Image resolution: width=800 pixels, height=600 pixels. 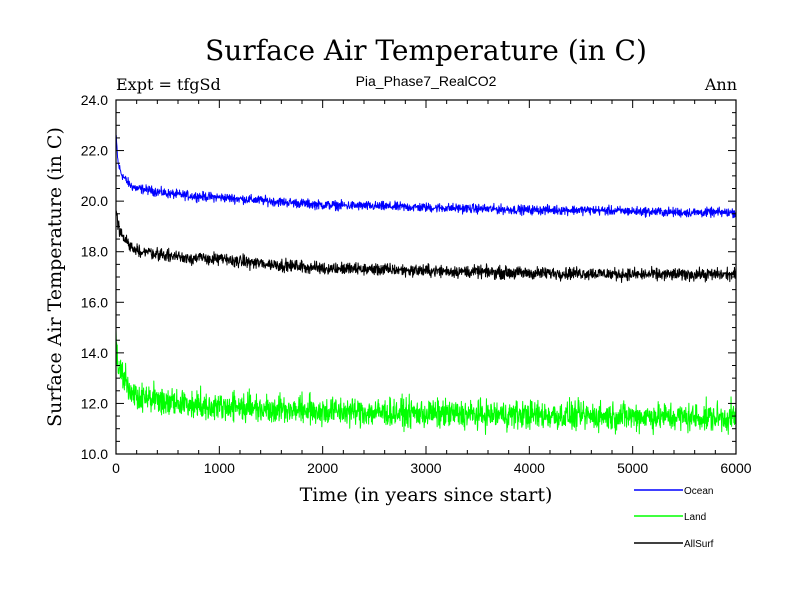 I want to click on x-axis-title: Time (in years since start), so click(x=426, y=495).